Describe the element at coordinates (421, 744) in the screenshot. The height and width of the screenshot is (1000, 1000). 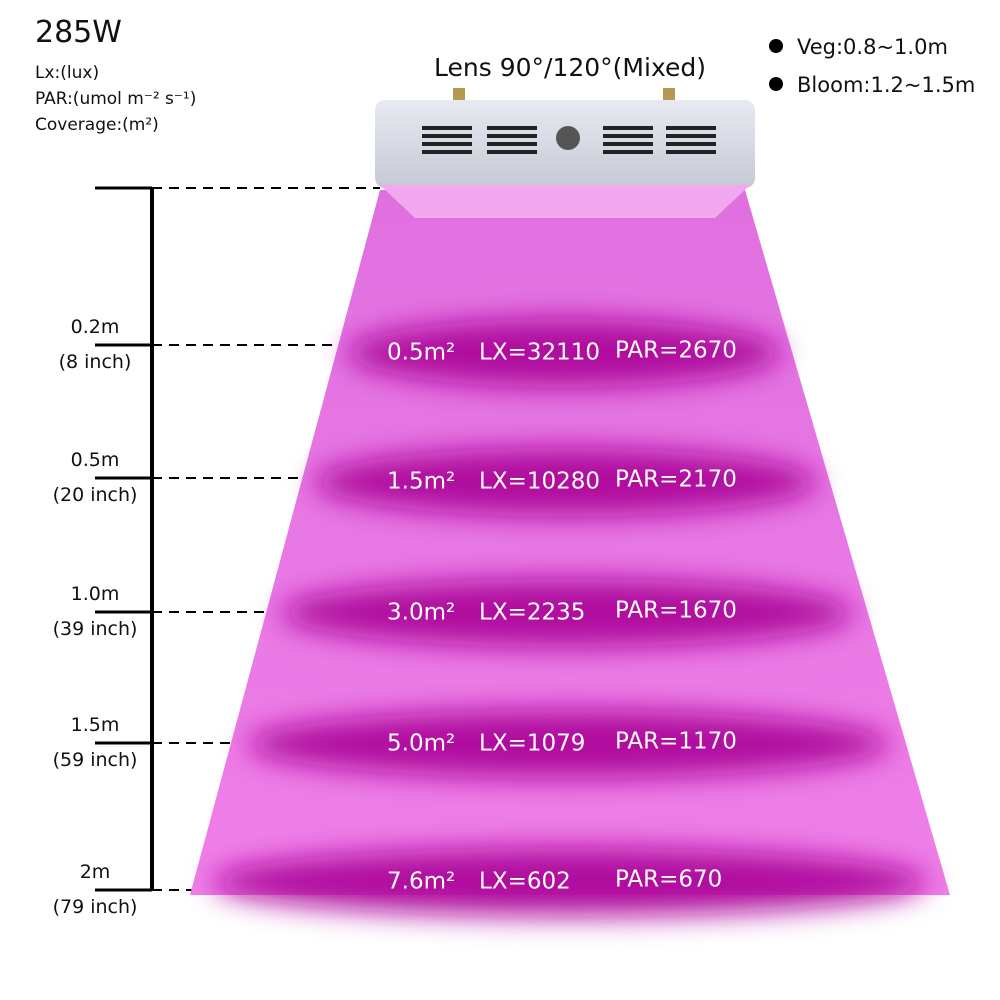
I see `coverage: 5.0m²` at that location.